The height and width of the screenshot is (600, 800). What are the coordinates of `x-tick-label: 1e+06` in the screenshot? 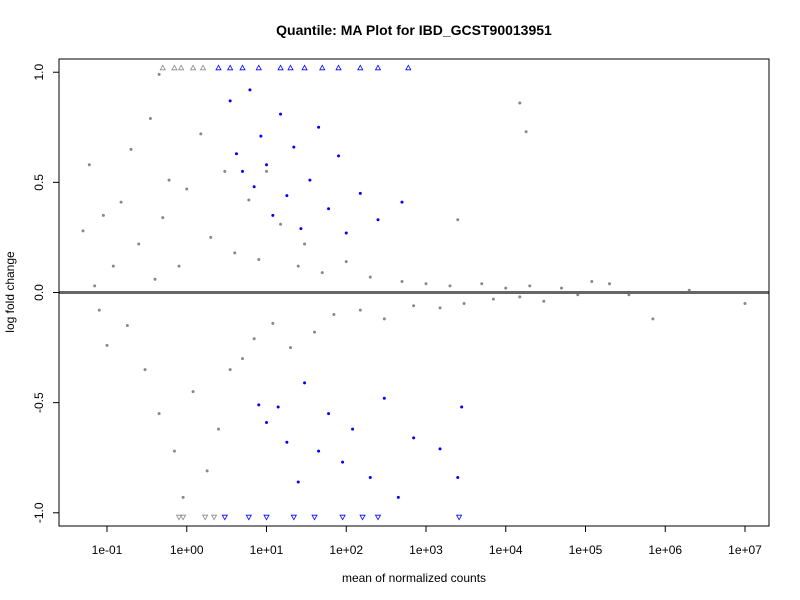 It's located at (665, 550).